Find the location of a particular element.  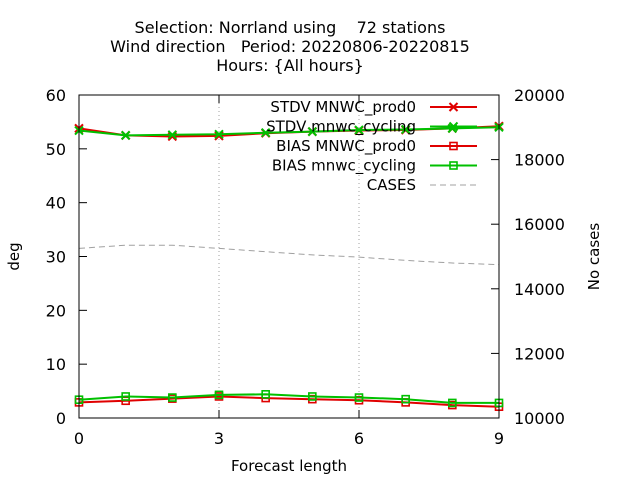

y-tick-label: 10 is located at coordinates (56, 364).